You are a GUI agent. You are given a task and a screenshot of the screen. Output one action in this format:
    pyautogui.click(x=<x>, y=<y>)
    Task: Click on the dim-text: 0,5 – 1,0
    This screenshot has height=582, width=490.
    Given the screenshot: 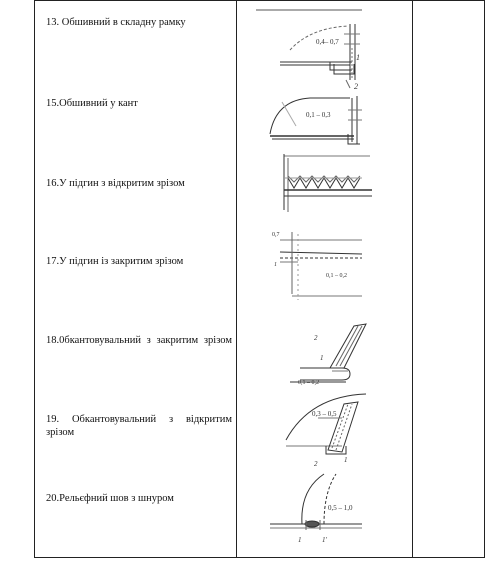 What is the action you would take?
    pyautogui.click(x=340, y=508)
    